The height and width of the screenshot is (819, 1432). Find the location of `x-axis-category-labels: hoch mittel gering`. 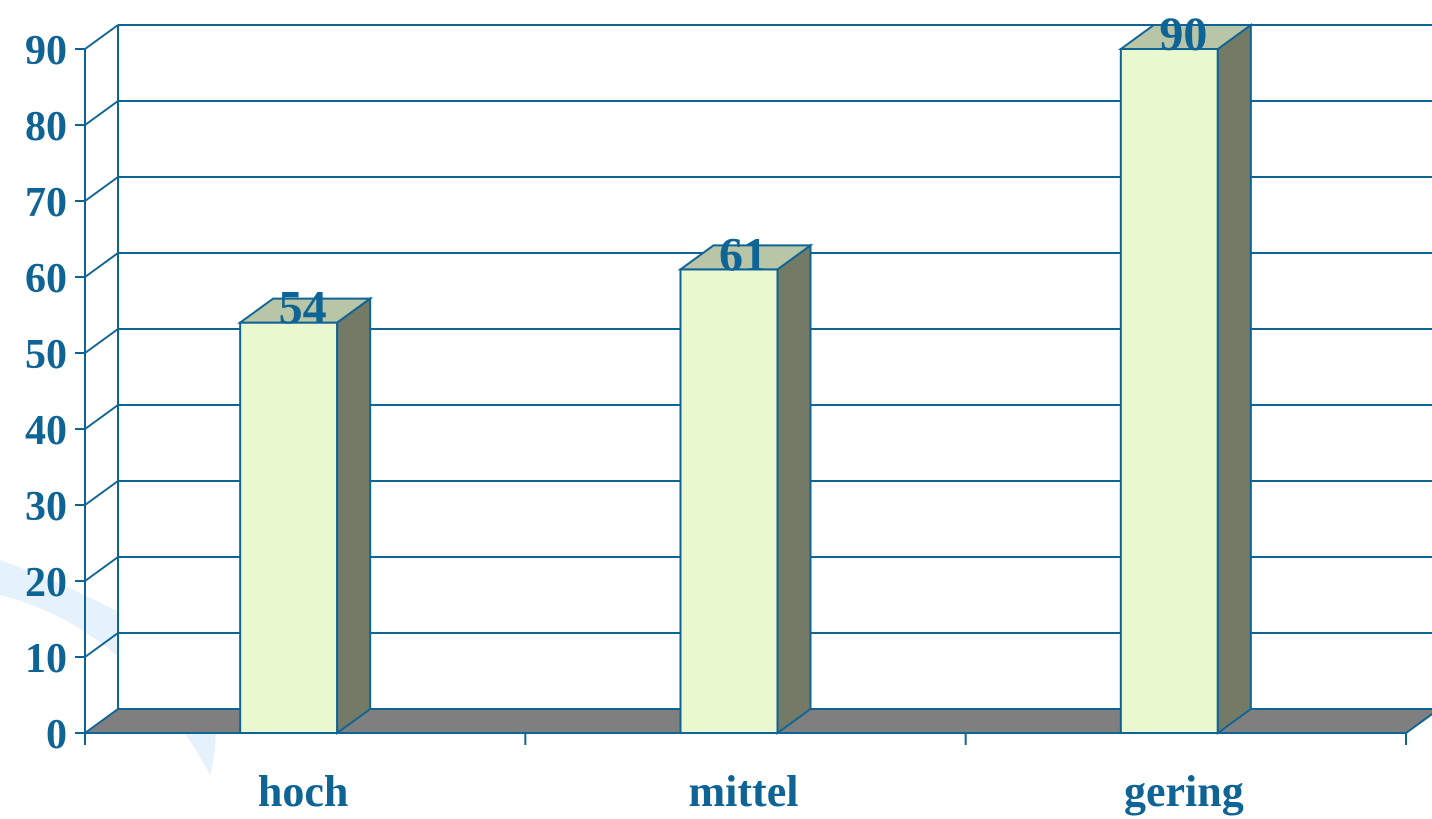

x-axis-category-labels: hoch mittel gering is located at coordinates (751, 791).